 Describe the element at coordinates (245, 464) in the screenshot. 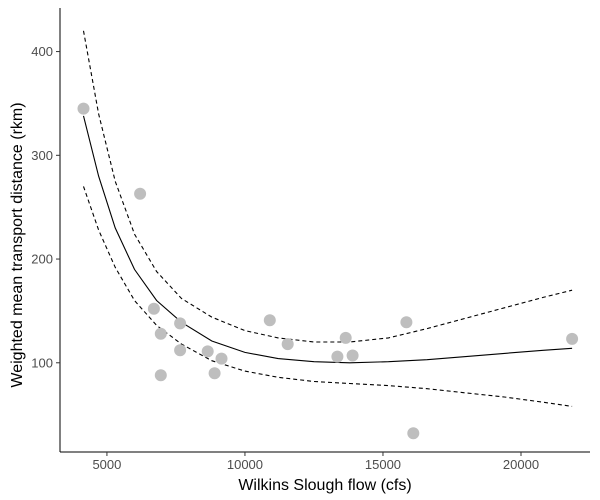

I see `x-tick-label: 10000` at that location.